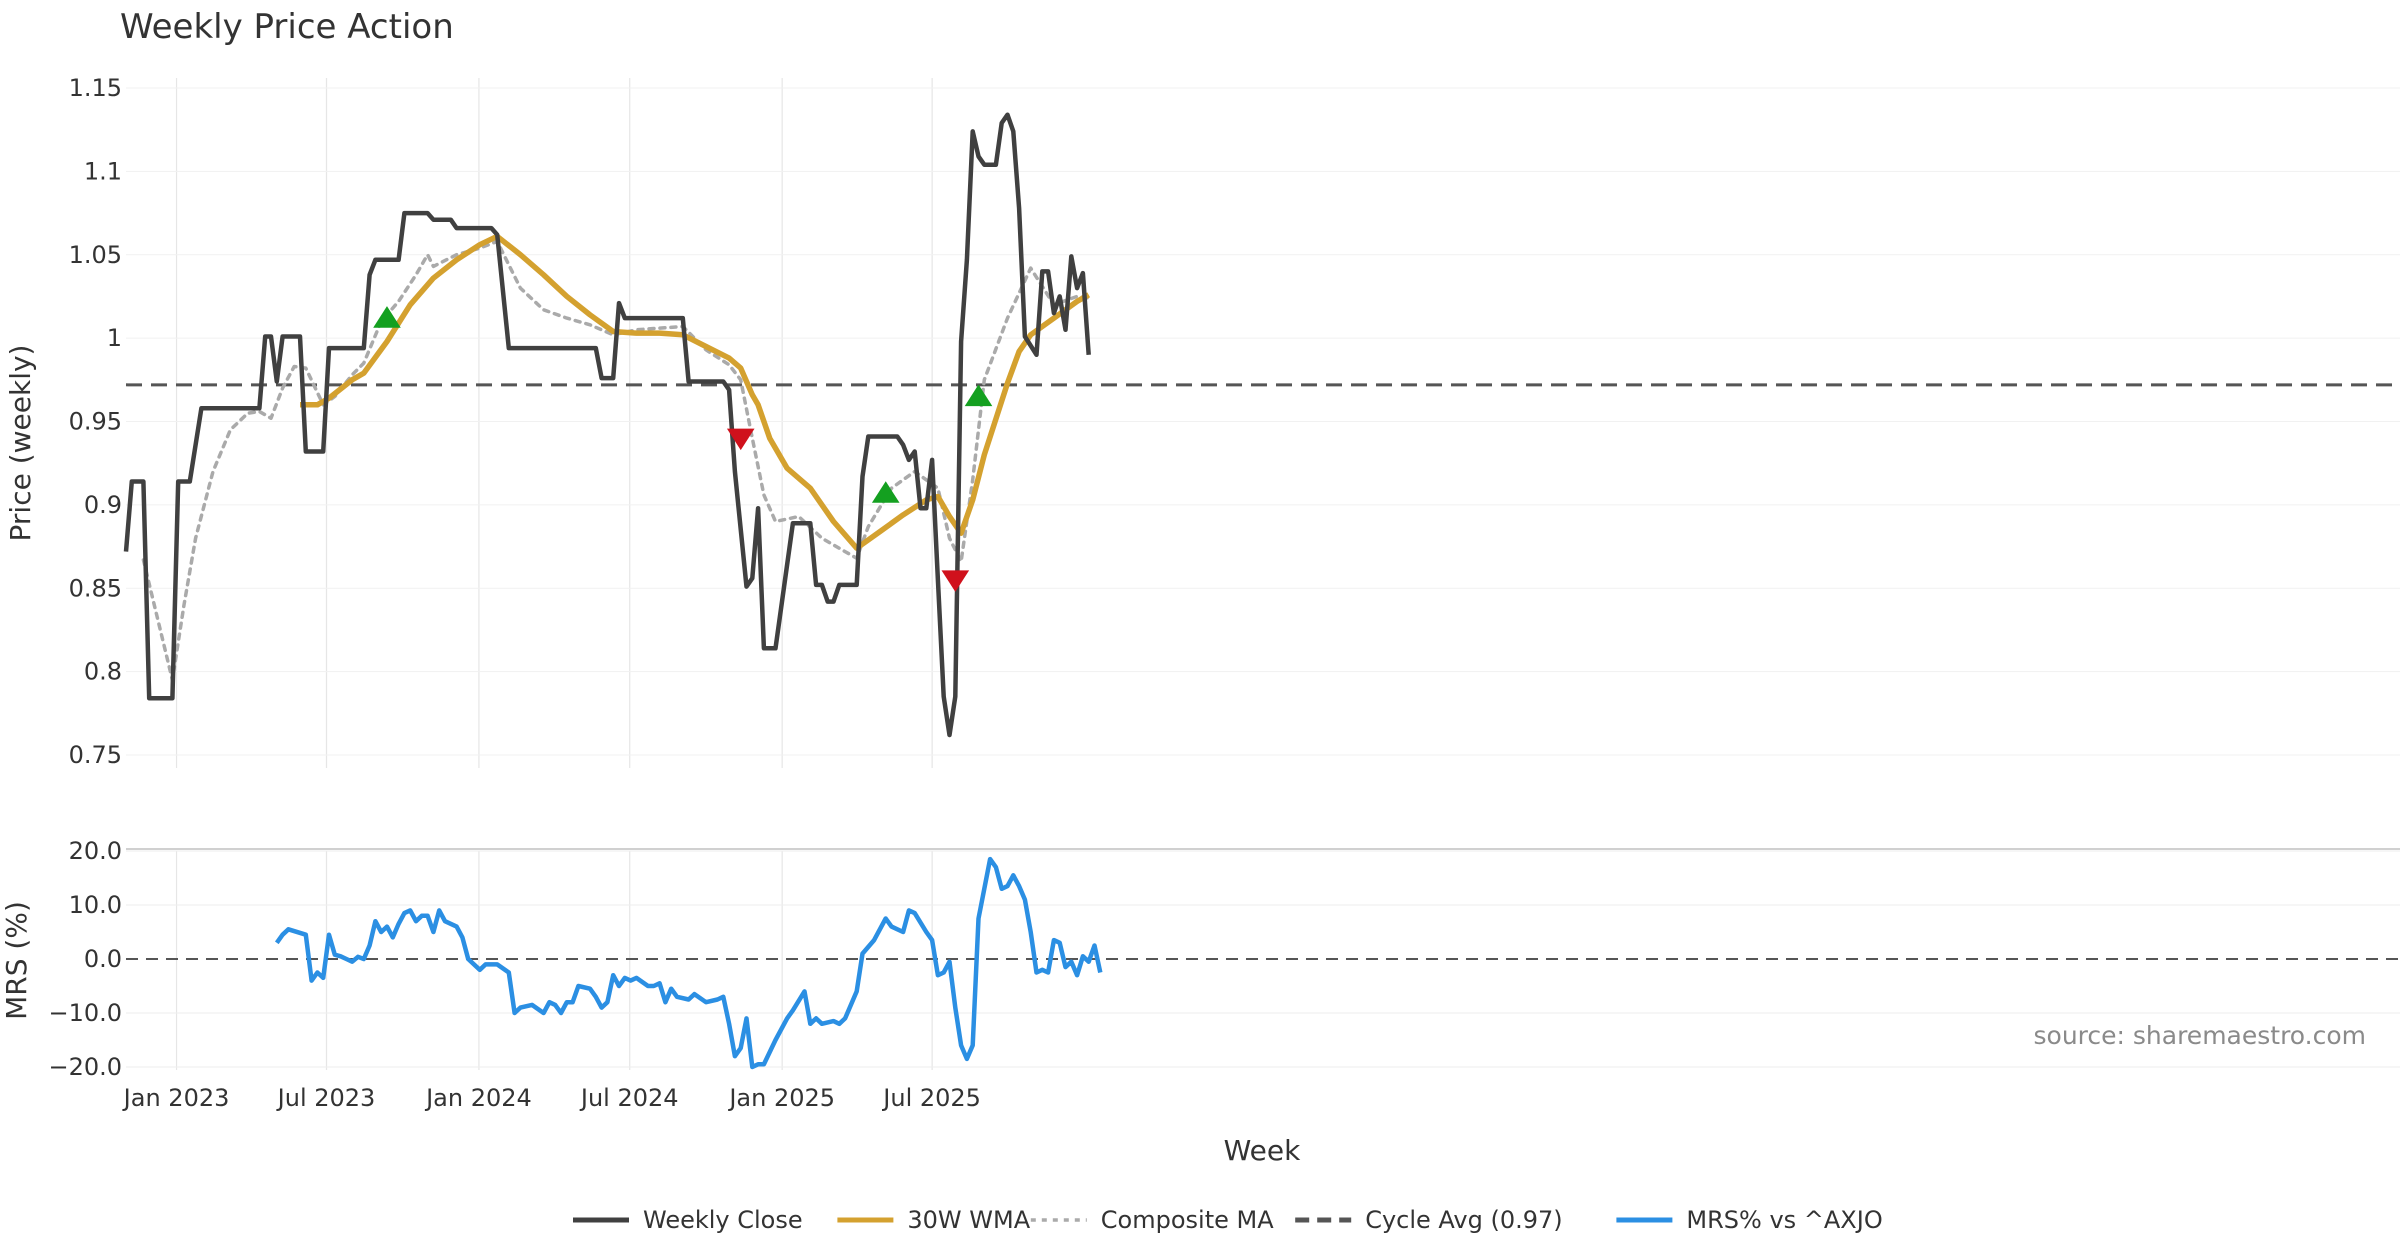  I want to click on price-y-tick-label: 1.15, so click(95, 88).